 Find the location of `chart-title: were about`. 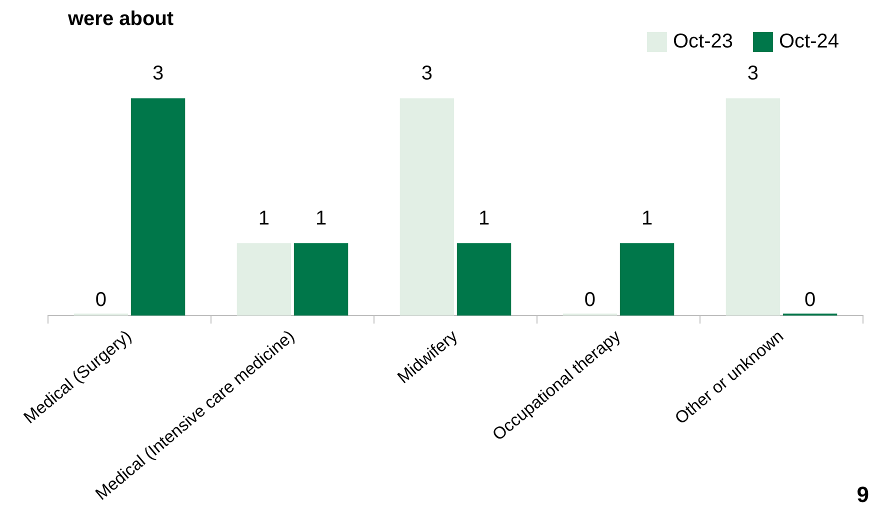

chart-title: were about is located at coordinates (121, 19).